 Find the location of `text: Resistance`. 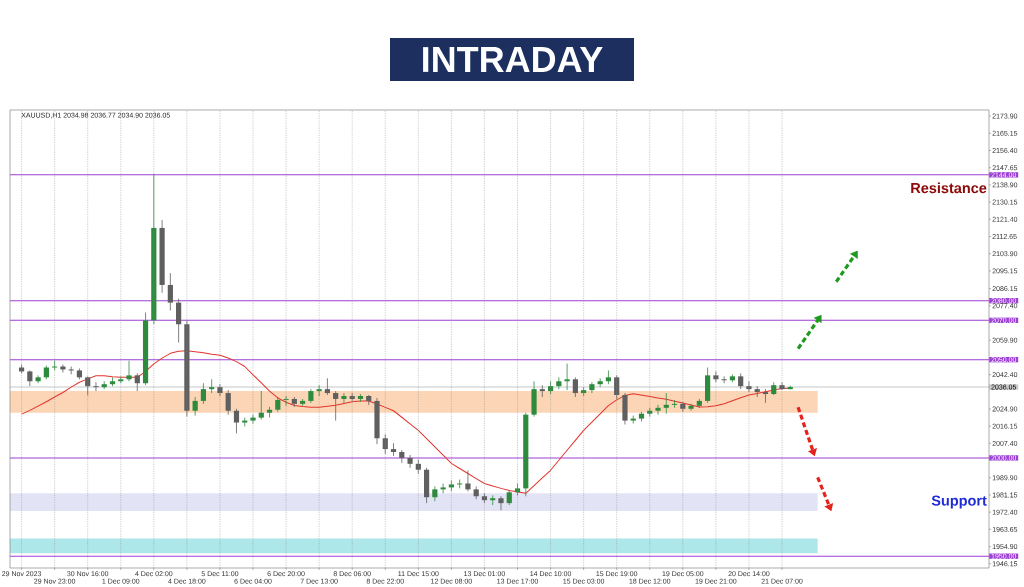

text: Resistance is located at coordinates (949, 188).